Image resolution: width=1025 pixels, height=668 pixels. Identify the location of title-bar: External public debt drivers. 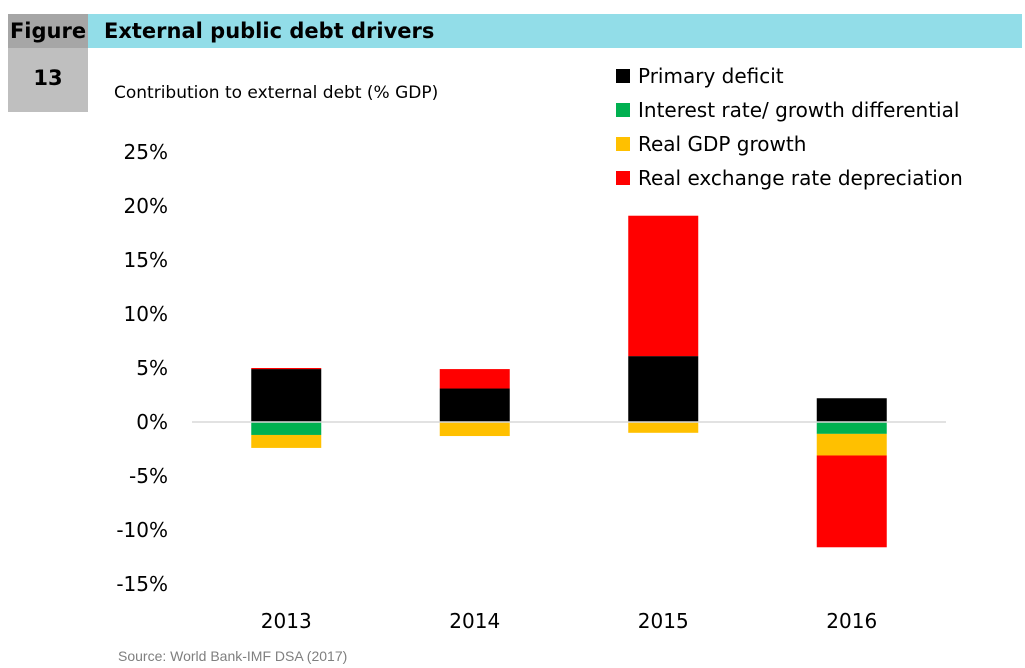
(555, 31).